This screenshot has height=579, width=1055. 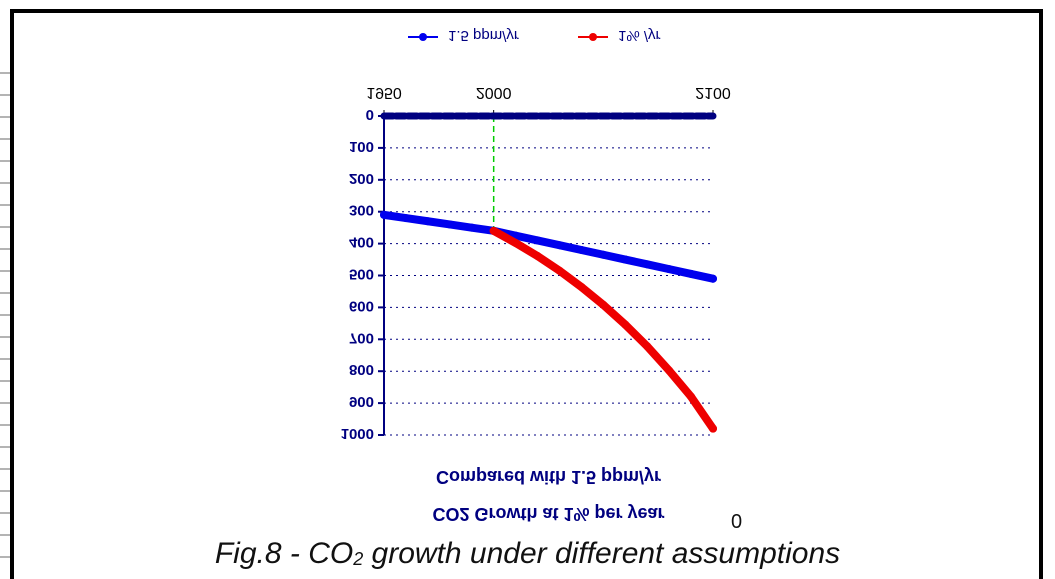 I want to click on y-tick-label: 400, so click(x=361, y=242).